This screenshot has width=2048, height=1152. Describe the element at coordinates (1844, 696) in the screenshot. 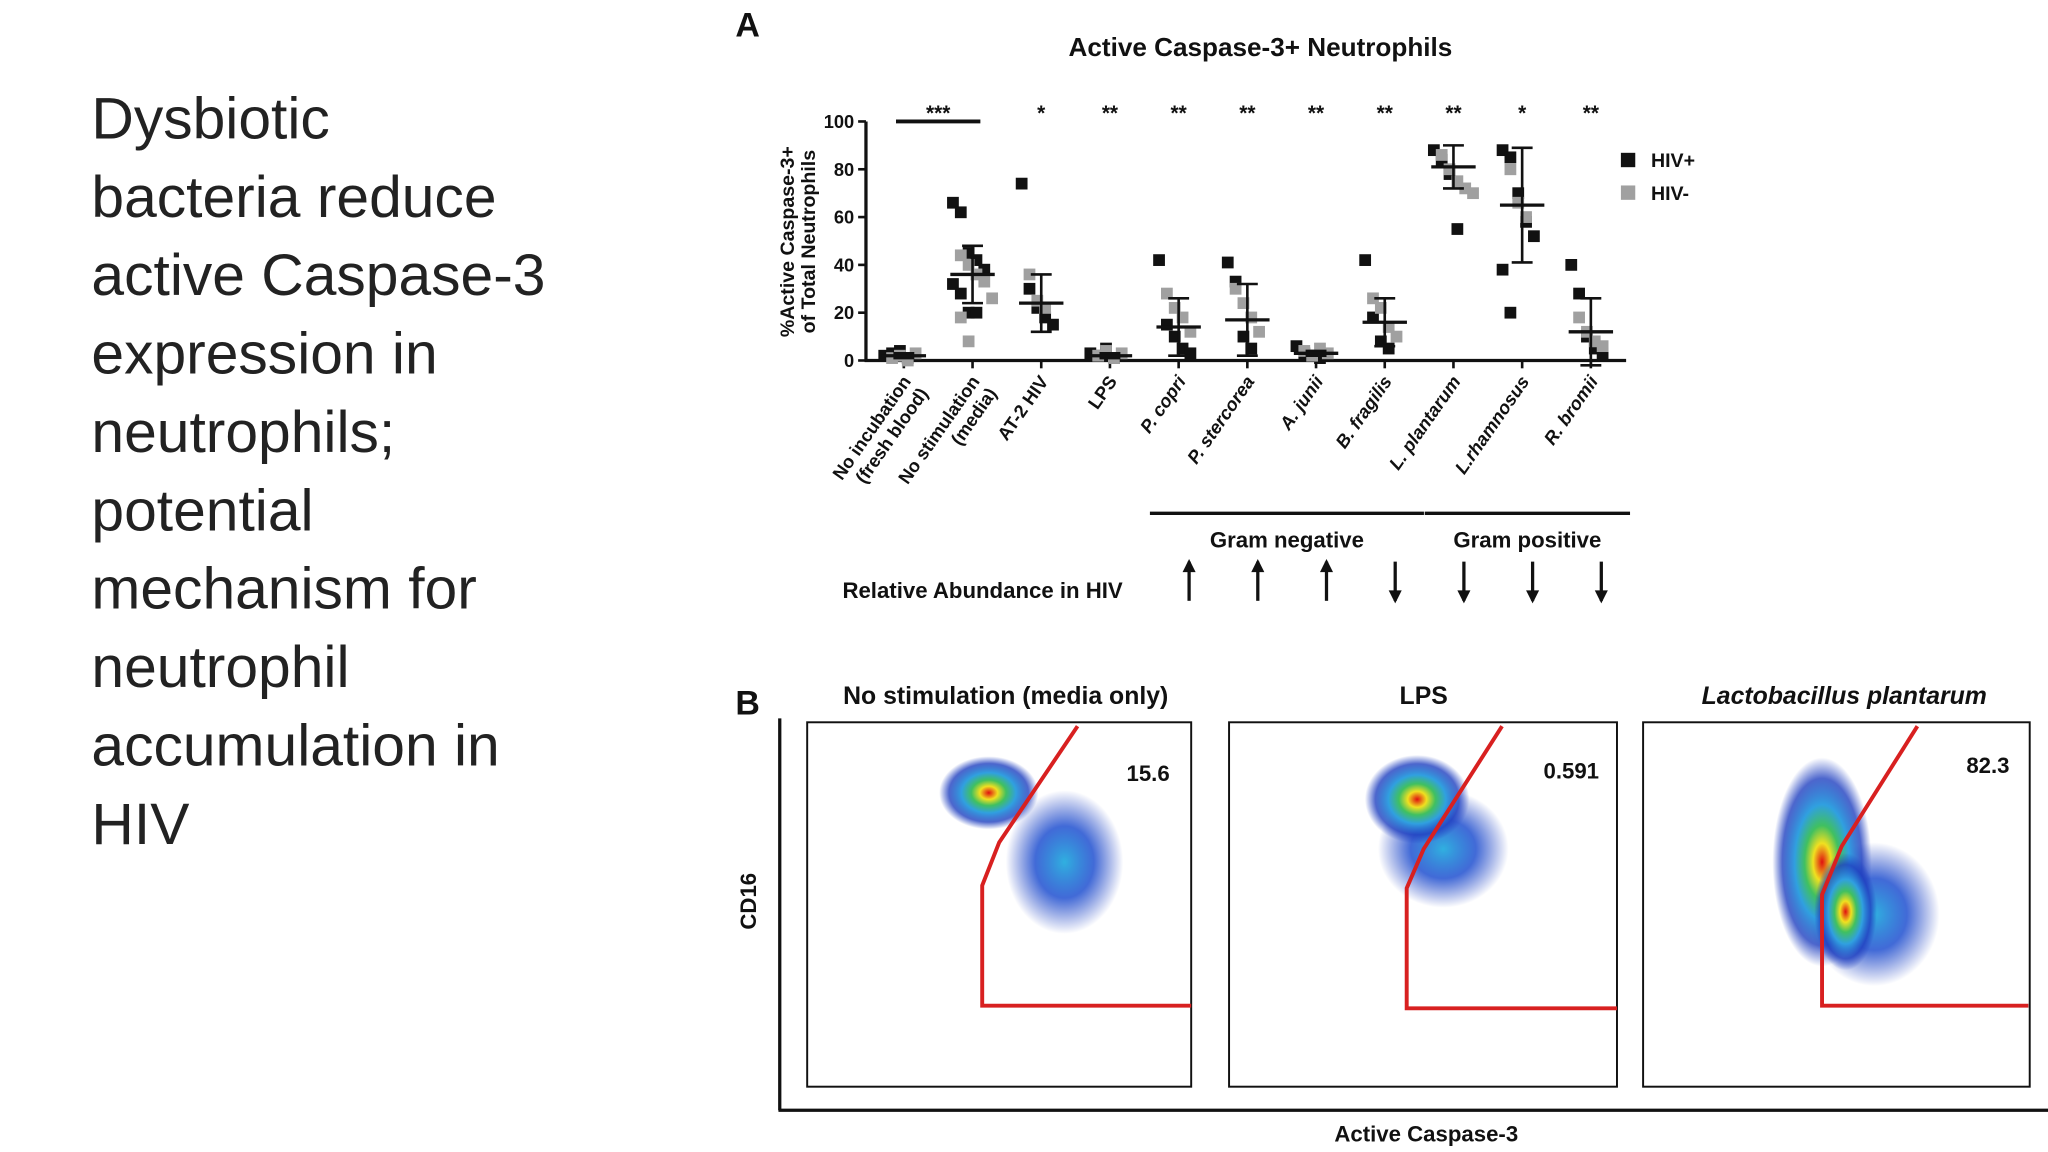

I see `plot-title: Lactobacillus plantarum` at that location.